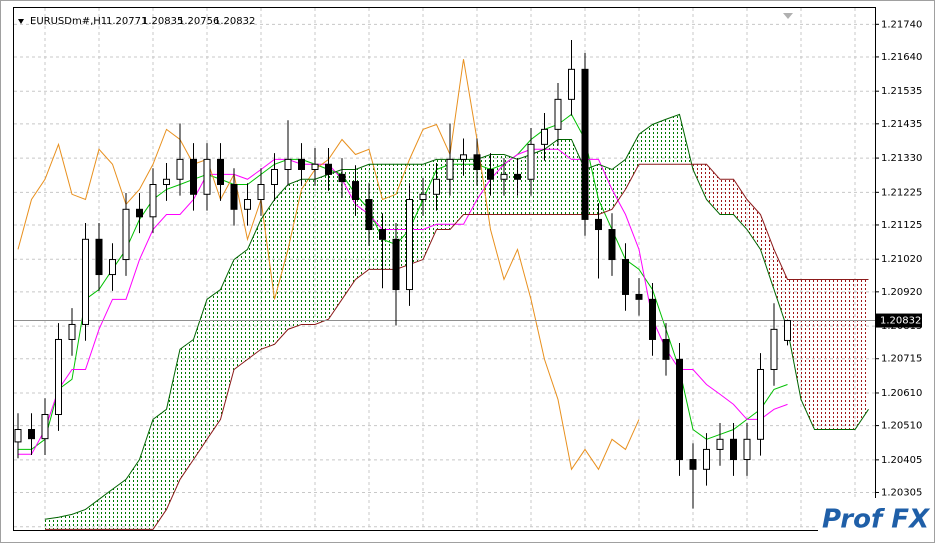 The height and width of the screenshot is (543, 935). I want to click on last-price-label: 1.20832, so click(900, 321).